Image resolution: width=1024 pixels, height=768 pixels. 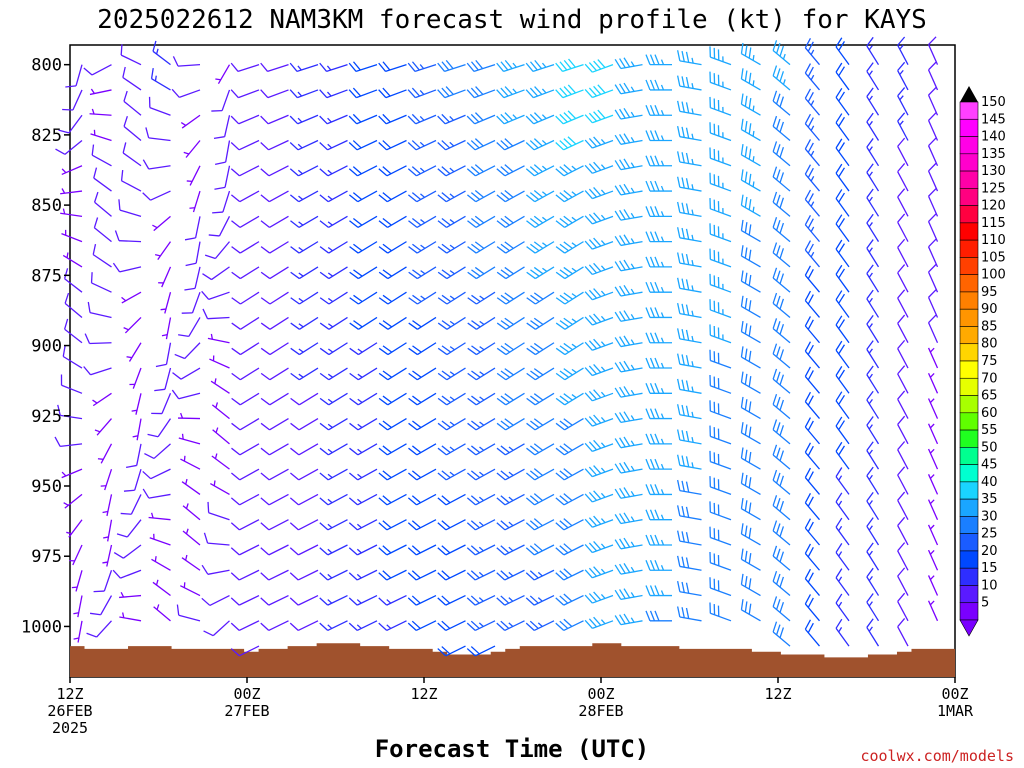 I want to click on colorbar-tick-label: 140, so click(x=993, y=137).